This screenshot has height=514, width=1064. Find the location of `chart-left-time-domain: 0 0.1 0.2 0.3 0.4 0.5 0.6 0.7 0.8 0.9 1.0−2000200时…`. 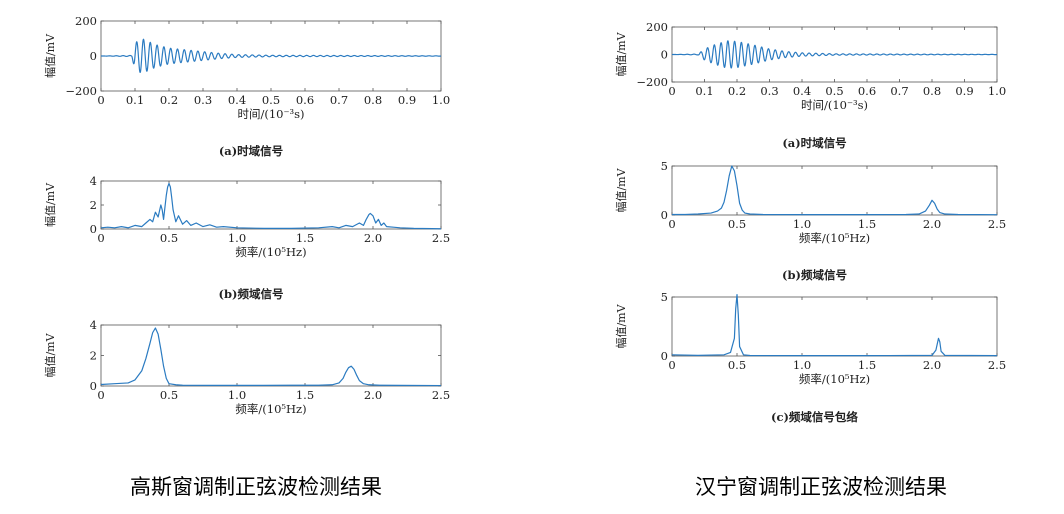

chart-left-time-domain: 0 0.1 0.2 0.3 0.4 0.5 0.6 0.7 0.8 0.9 1.0−2000200时… is located at coordinates (247, 86).